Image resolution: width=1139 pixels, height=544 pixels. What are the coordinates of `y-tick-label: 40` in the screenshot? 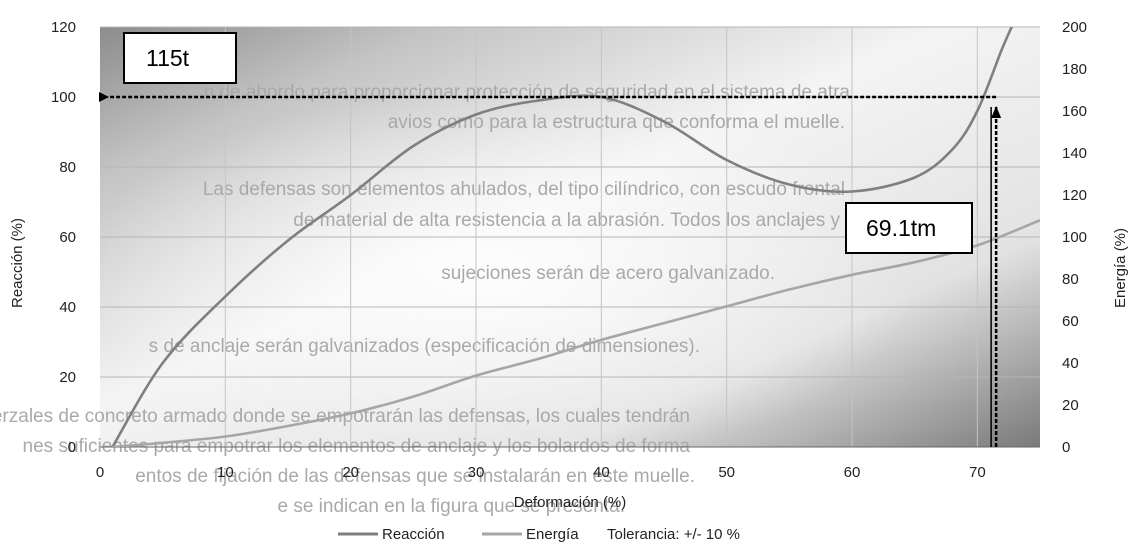 It's located at (67, 307).